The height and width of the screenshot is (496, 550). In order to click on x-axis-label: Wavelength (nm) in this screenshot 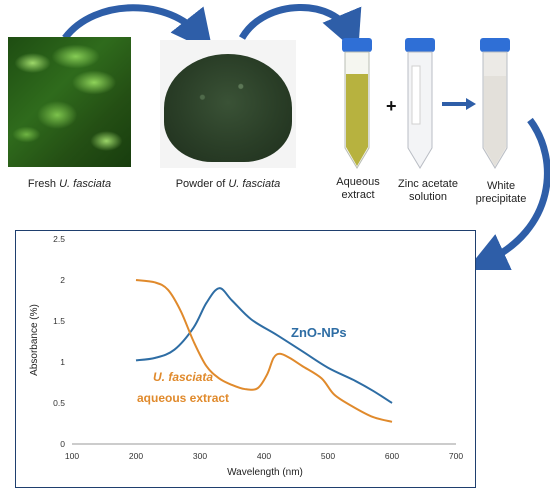, I will do `click(265, 472)`.